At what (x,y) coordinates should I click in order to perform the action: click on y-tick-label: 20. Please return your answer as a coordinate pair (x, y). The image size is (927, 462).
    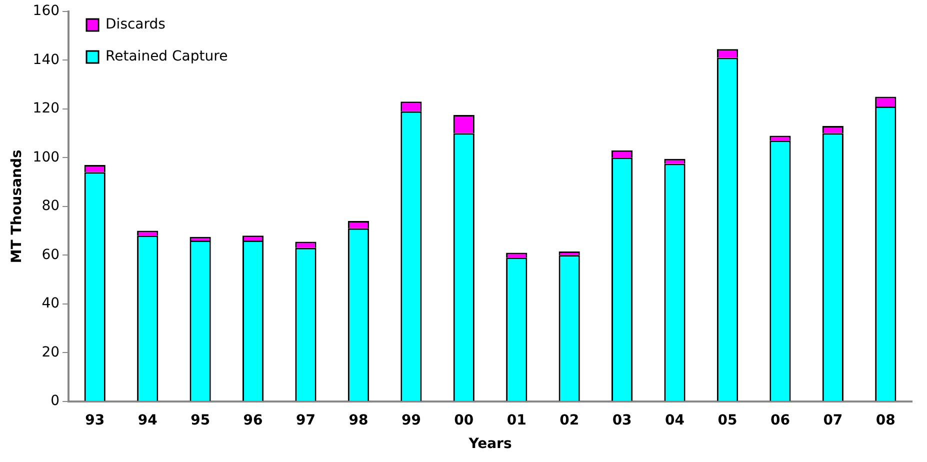
    Looking at the image, I should click on (51, 352).